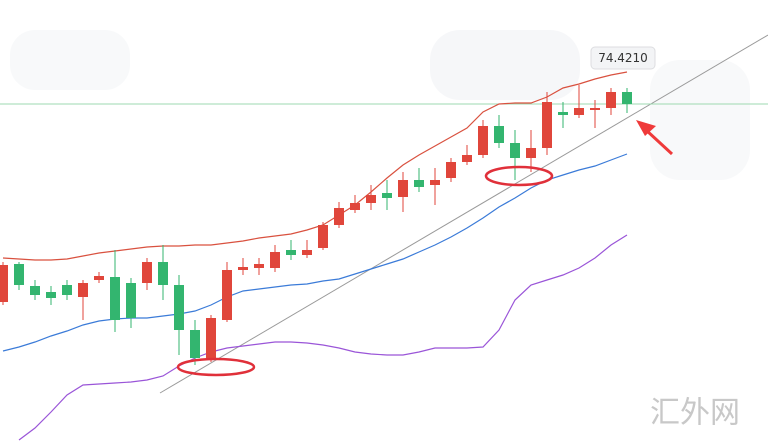 This screenshot has width=768, height=444. What do you see at coordinates (655, 138) in the screenshot?
I see `arrow` at bounding box center [655, 138].